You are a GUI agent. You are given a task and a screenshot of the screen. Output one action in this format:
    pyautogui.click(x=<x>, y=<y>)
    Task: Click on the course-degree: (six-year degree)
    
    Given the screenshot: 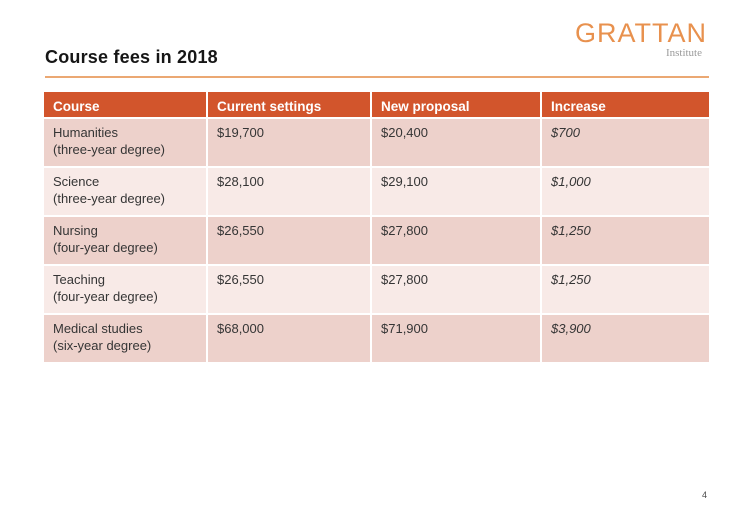 What is the action you would take?
    pyautogui.click(x=102, y=345)
    